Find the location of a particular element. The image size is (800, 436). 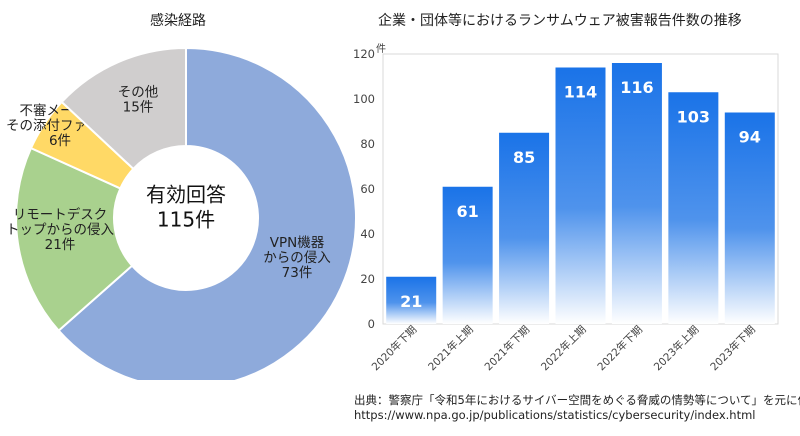

y-tick-label: 60 is located at coordinates (367, 189).